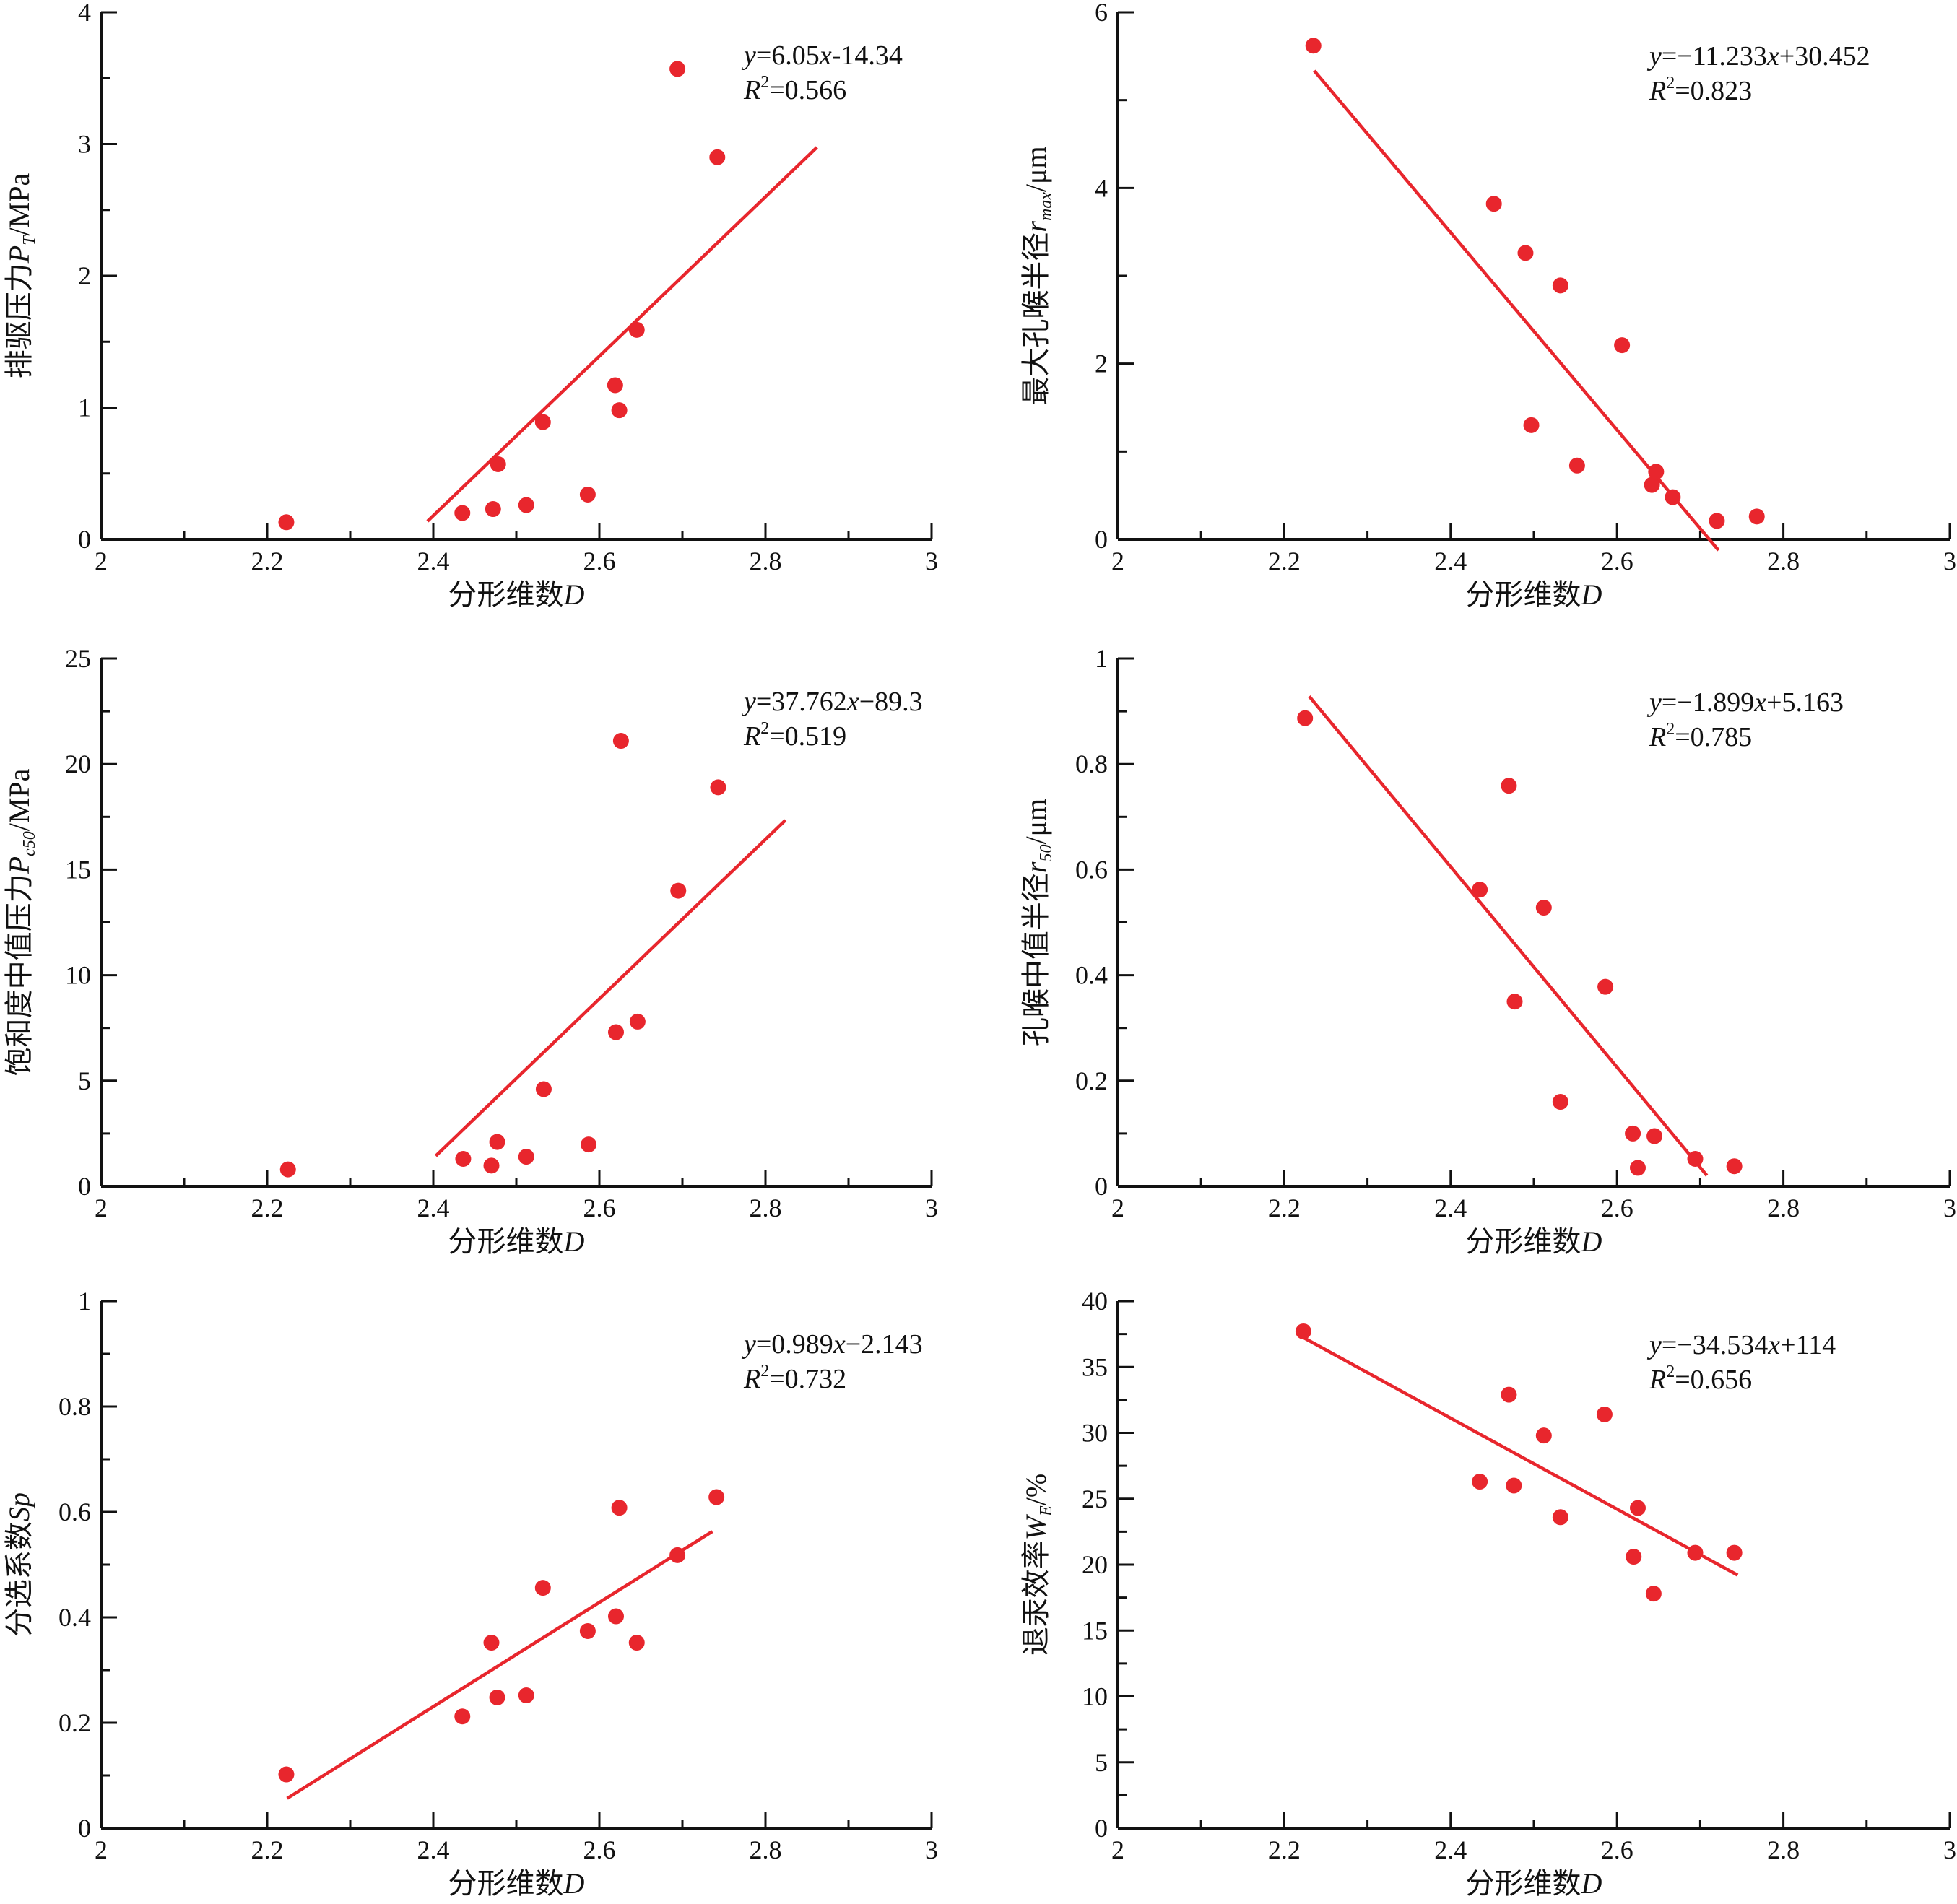  Describe the element at coordinates (794, 735) in the screenshot. I see `r-squared: R2=0.519` at that location.